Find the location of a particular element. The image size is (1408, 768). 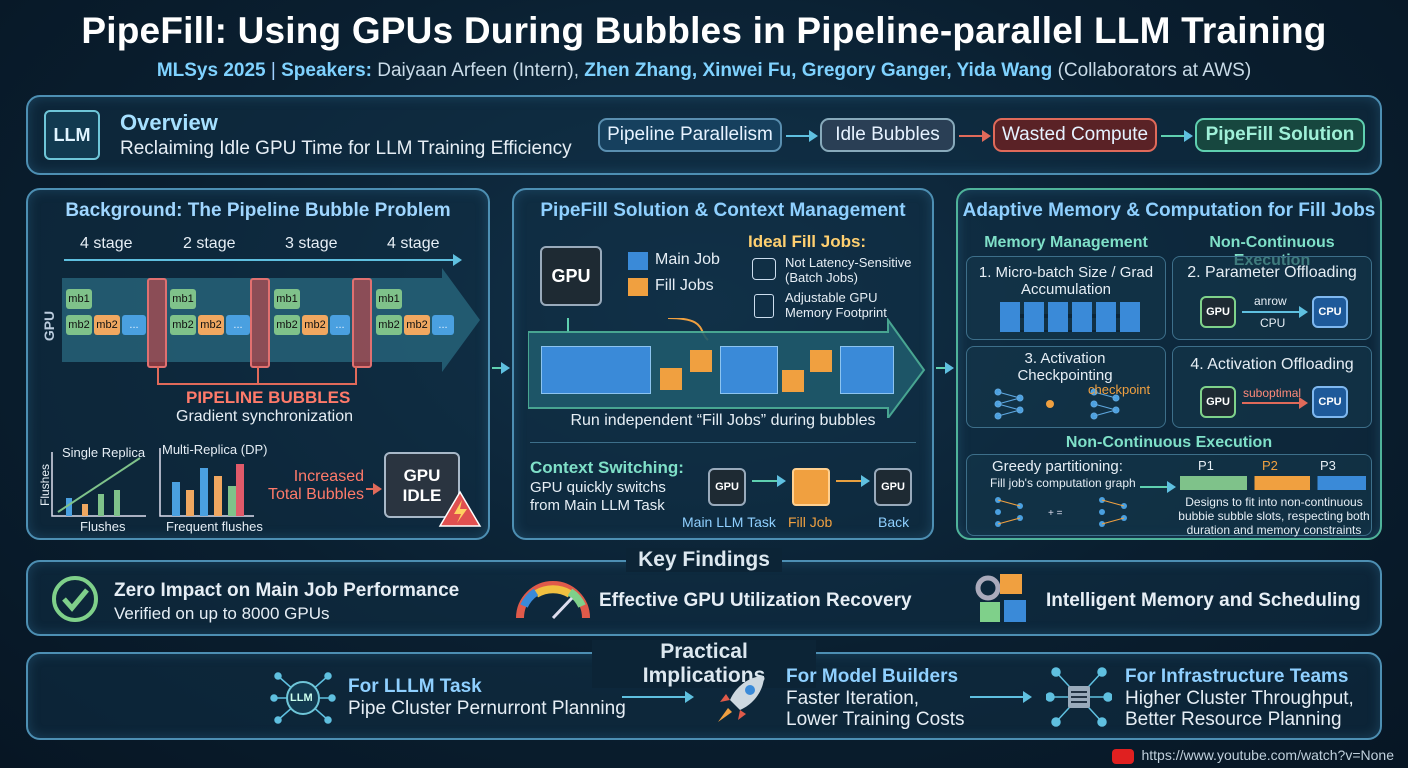

finding-3-title: Intelligent Memory and Scheduling is located at coordinates (1203, 600).